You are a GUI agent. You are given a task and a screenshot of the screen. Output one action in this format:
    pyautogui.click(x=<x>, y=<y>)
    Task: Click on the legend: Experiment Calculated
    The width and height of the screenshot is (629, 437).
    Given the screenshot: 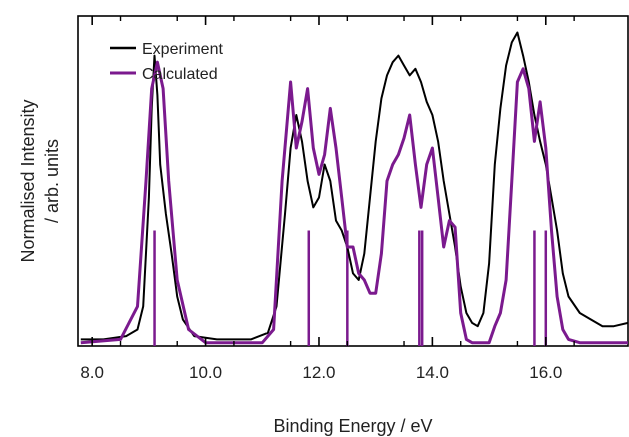 What is the action you would take?
    pyautogui.click(x=166, y=62)
    